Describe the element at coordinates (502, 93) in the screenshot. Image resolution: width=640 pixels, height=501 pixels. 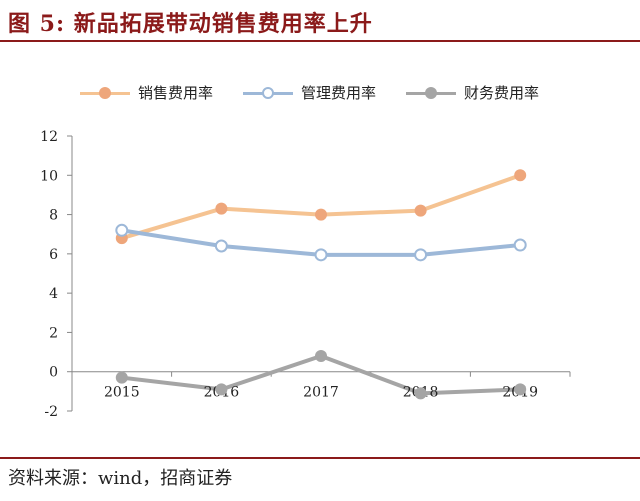
I see `legend-label-finance: 财务费用率` at that location.